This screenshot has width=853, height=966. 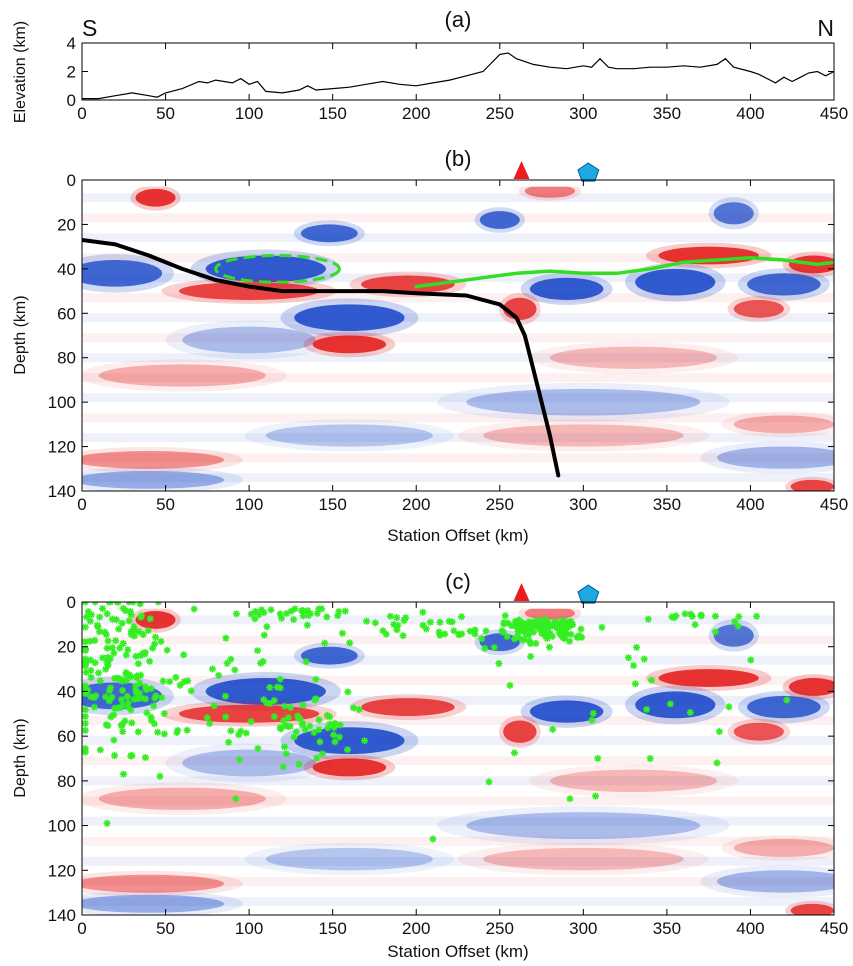 I want to click on y-tick-label: 0, so click(x=71, y=602).